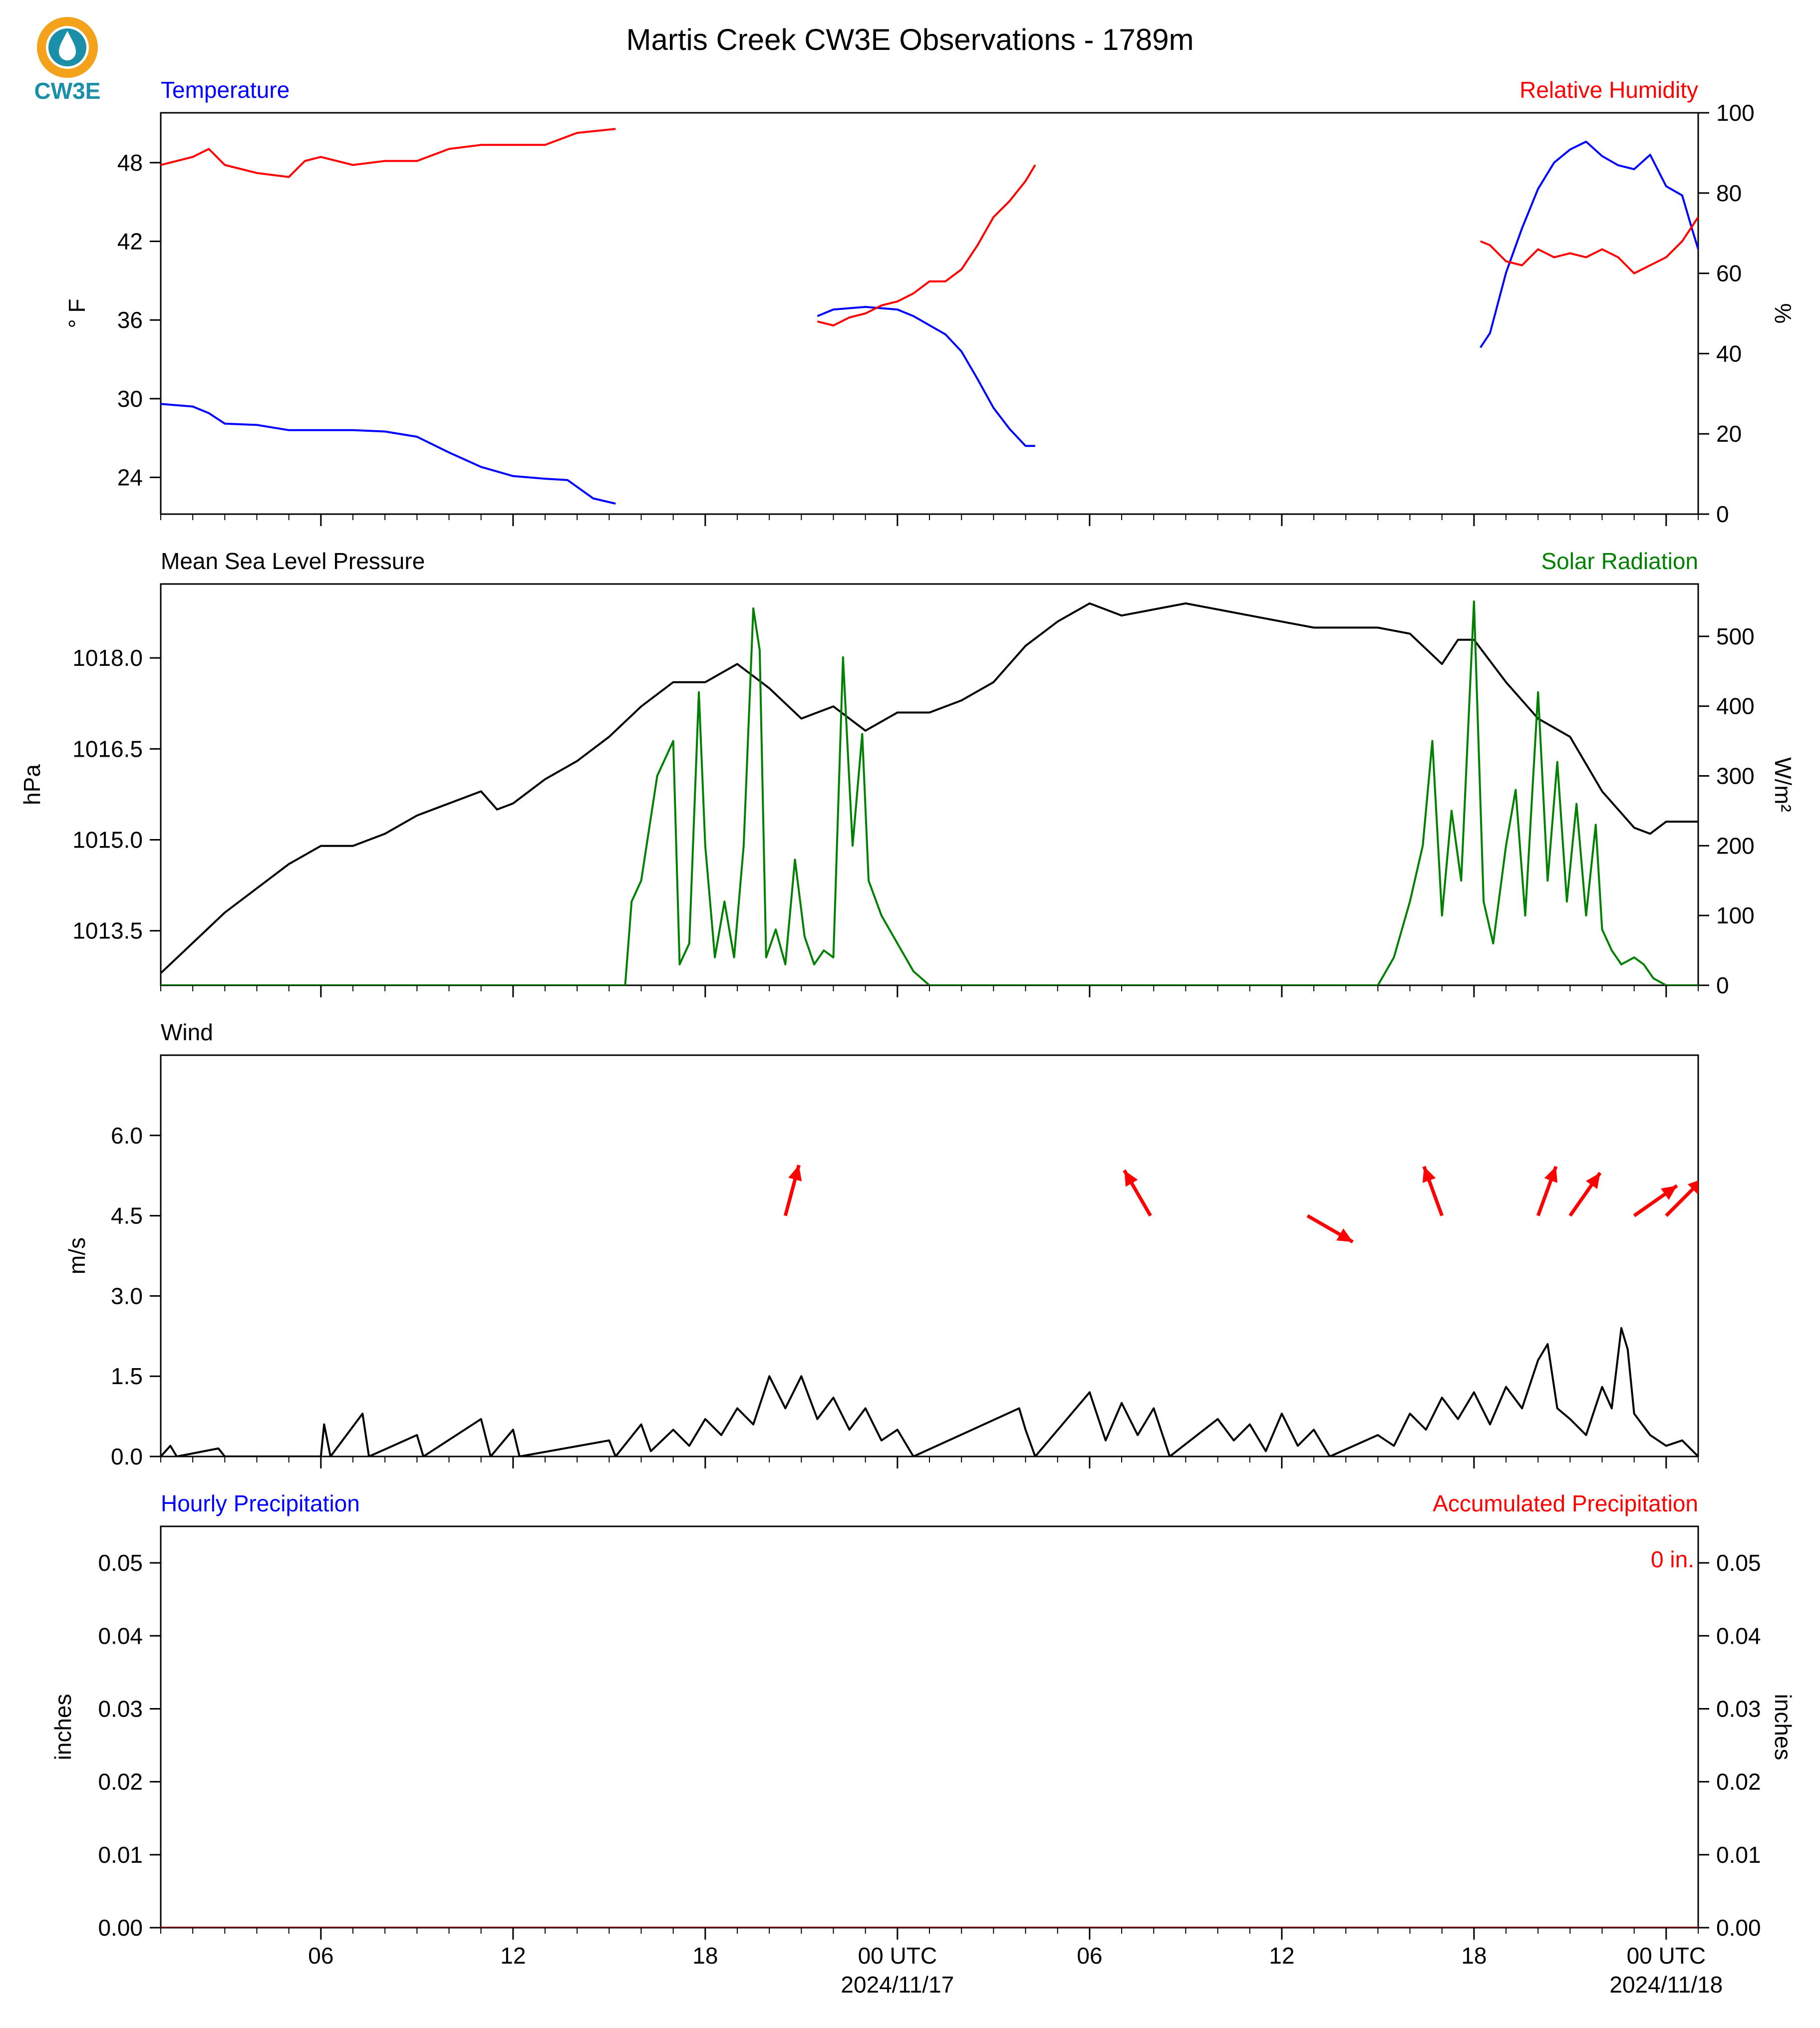  What do you see at coordinates (130, 399) in the screenshot?
I see `y-left-tick-label: 30` at bounding box center [130, 399].